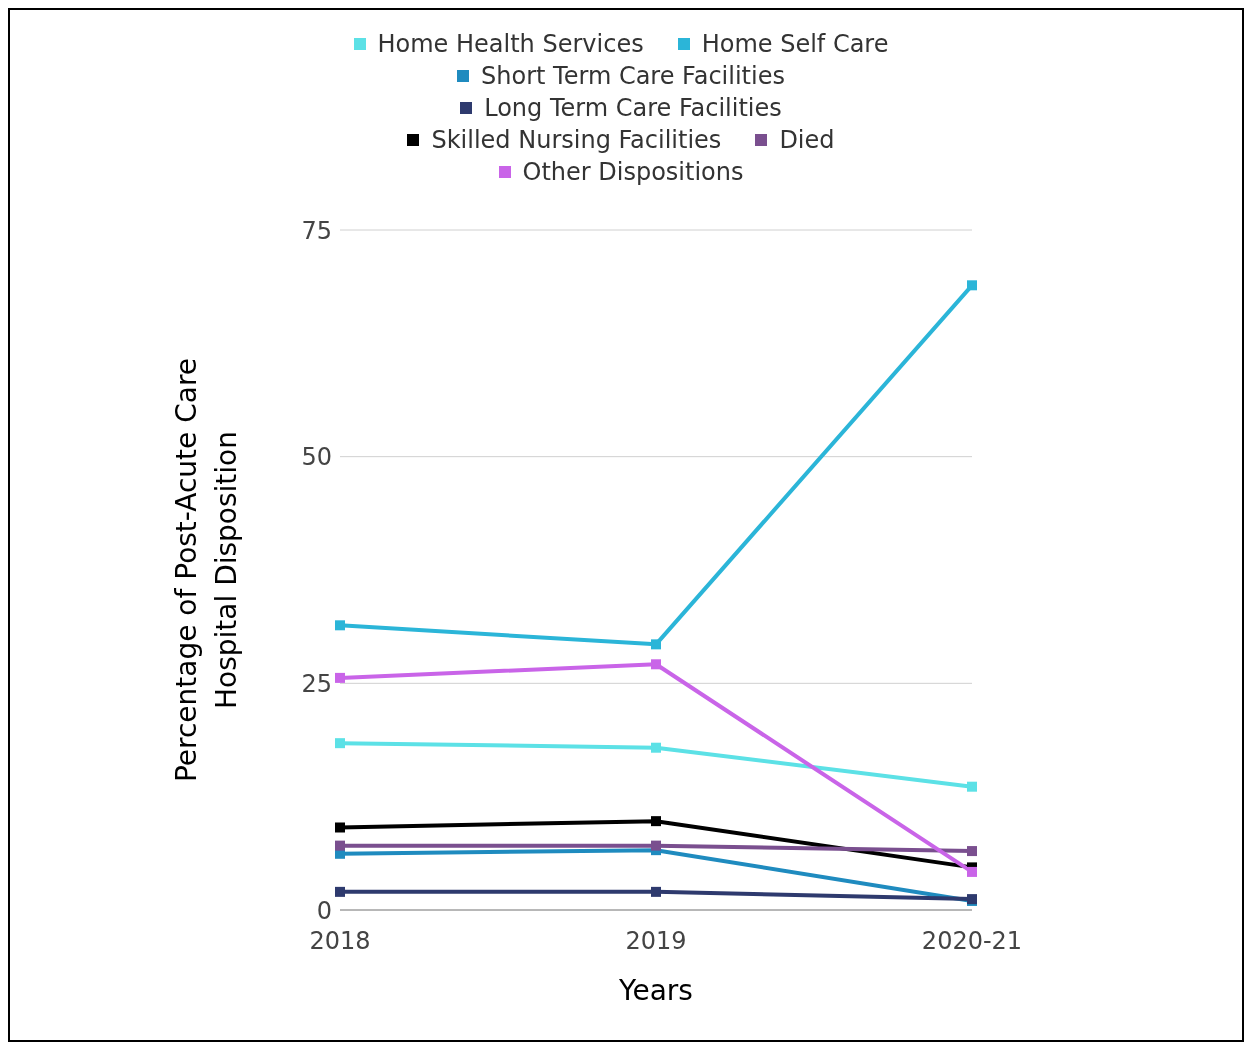 The width and height of the screenshot is (1252, 1052). I want to click on y-tick-label: 50, so click(316, 457).